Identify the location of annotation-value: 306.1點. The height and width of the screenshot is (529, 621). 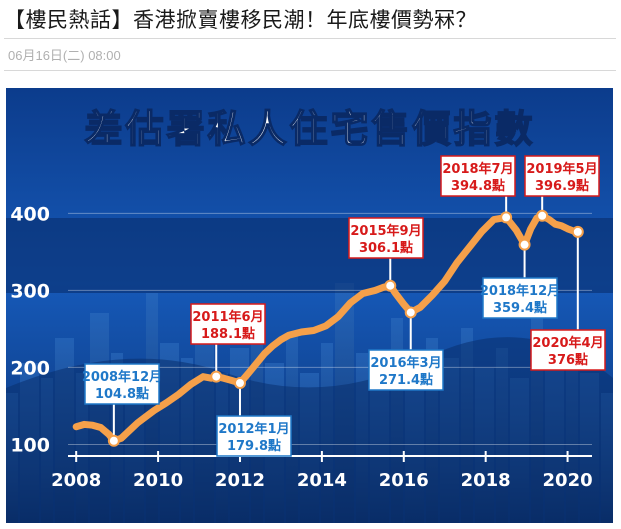
(386, 248).